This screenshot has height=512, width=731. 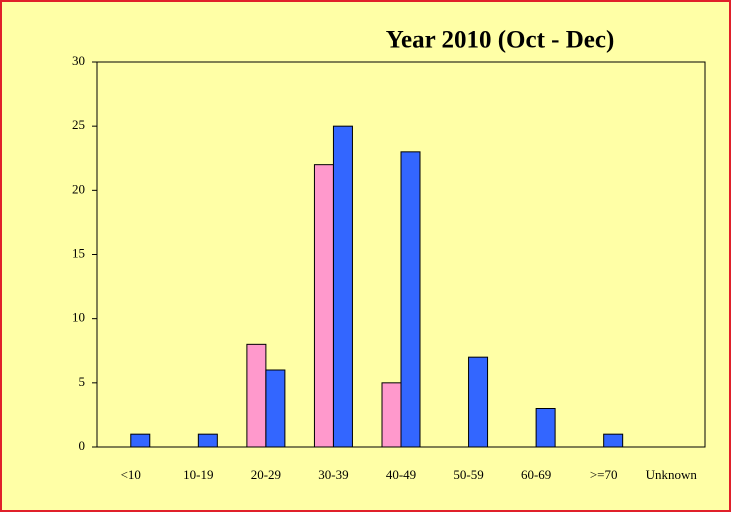 I want to click on y-tick-label: 0, so click(x=82, y=445).